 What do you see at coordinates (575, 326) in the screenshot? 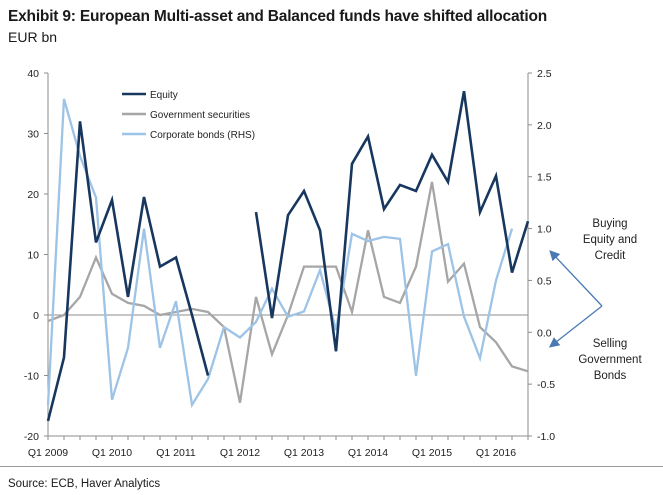
I see `annotation-arrow-down` at bounding box center [575, 326].